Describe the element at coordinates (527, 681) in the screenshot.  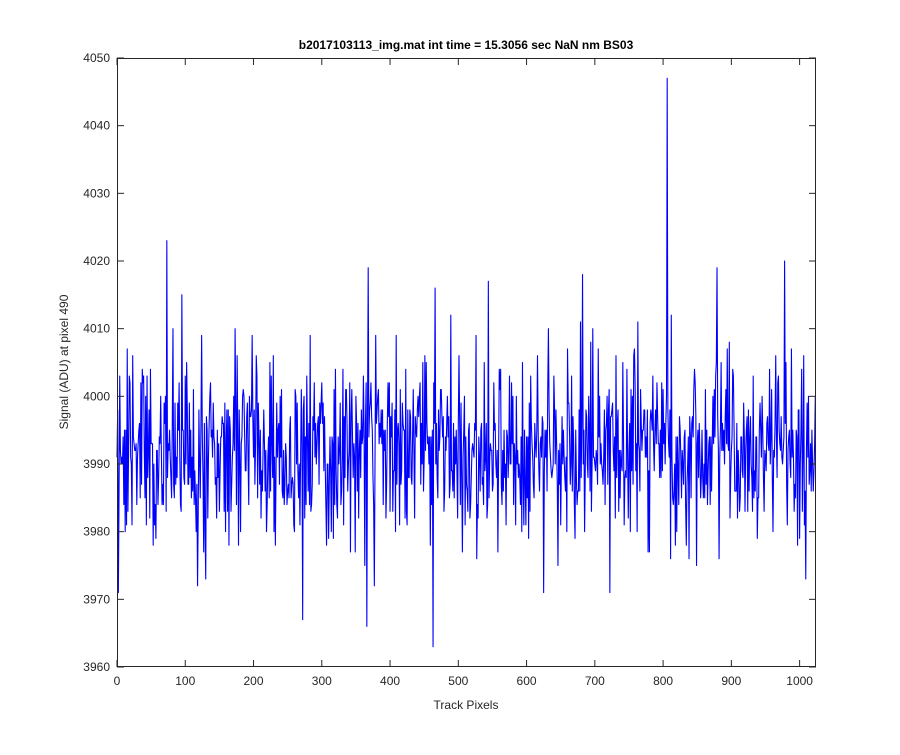
I see `x-tick-label: 600` at that location.